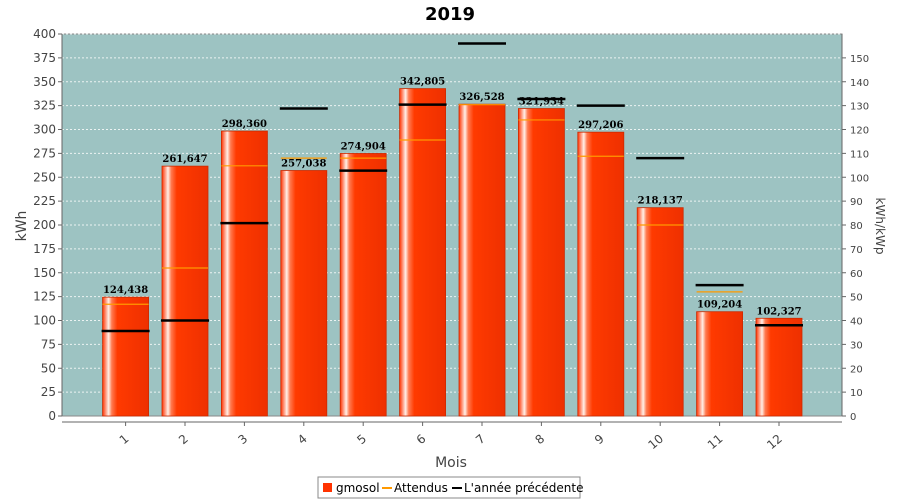 This screenshot has height=504, width=900. Describe the element at coordinates (541, 102) in the screenshot. I see `bar-value-label: 321,934` at that location.